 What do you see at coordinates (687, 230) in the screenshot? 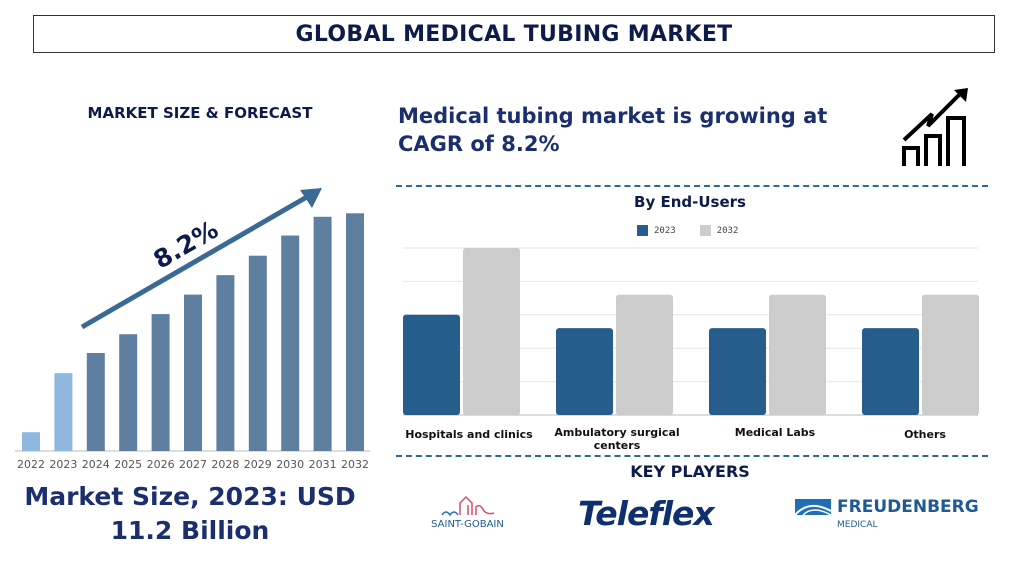
I see `chart-legend: 2023 2032` at bounding box center [687, 230].